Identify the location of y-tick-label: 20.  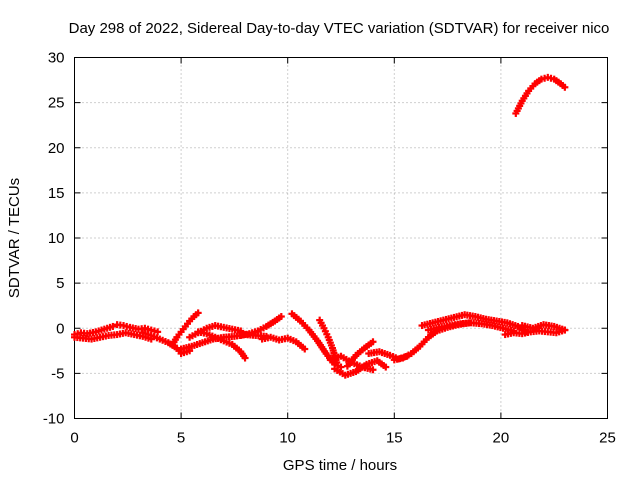
(56, 148).